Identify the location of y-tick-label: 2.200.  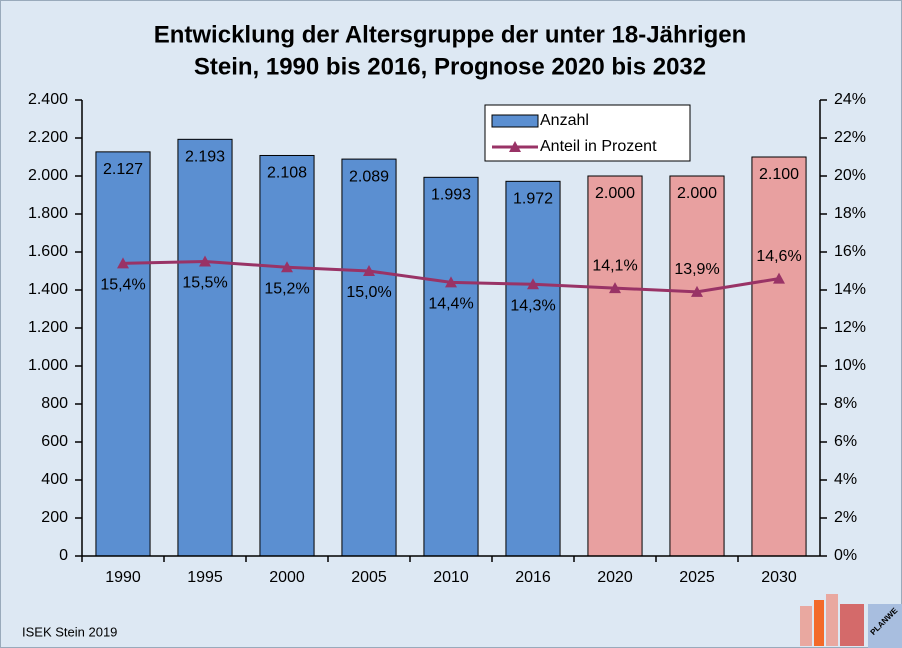
(48, 137).